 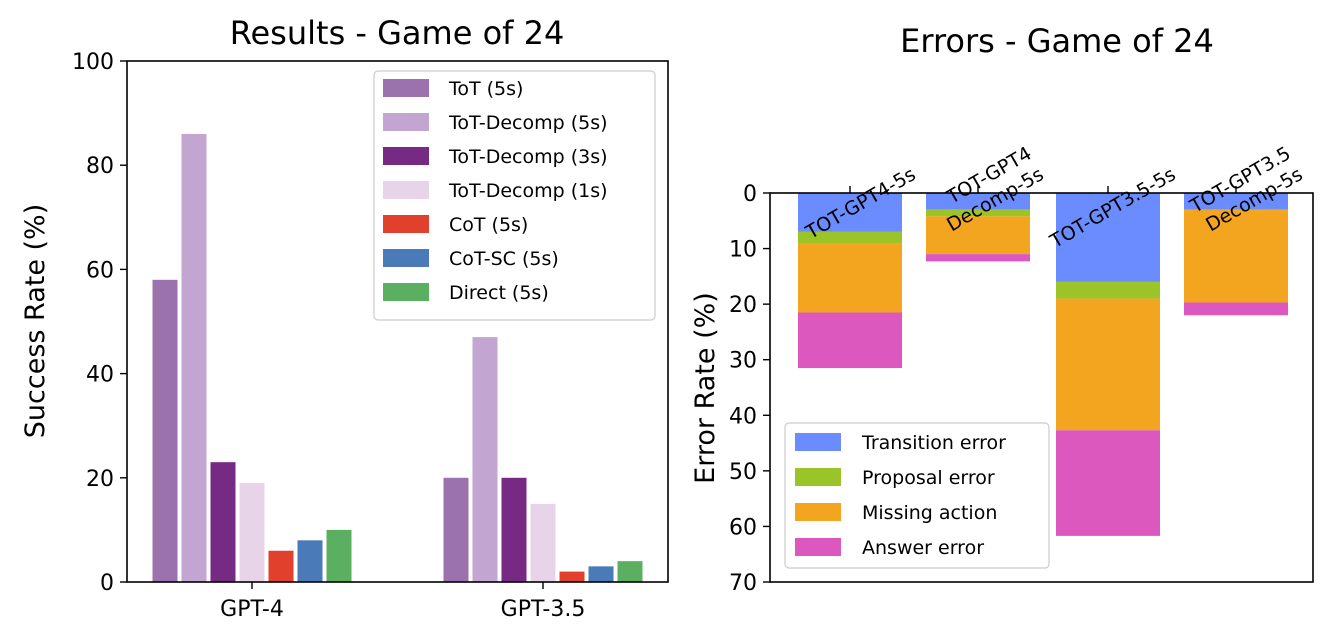 What do you see at coordinates (488, 225) in the screenshot?
I see `results-legend-label-cot-5s: CoT (5s)` at bounding box center [488, 225].